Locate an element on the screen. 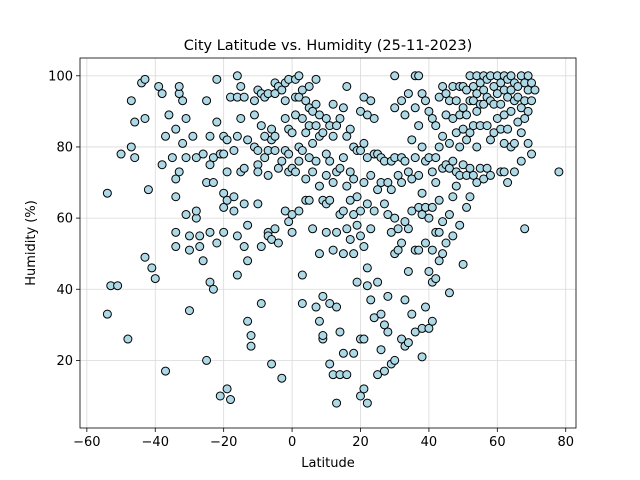  x-tick-label: 60 is located at coordinates (497, 442).